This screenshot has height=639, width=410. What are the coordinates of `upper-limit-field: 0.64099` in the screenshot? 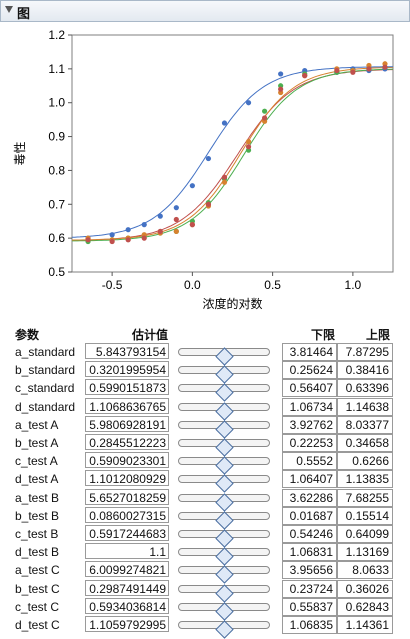 It's located at (365, 534).